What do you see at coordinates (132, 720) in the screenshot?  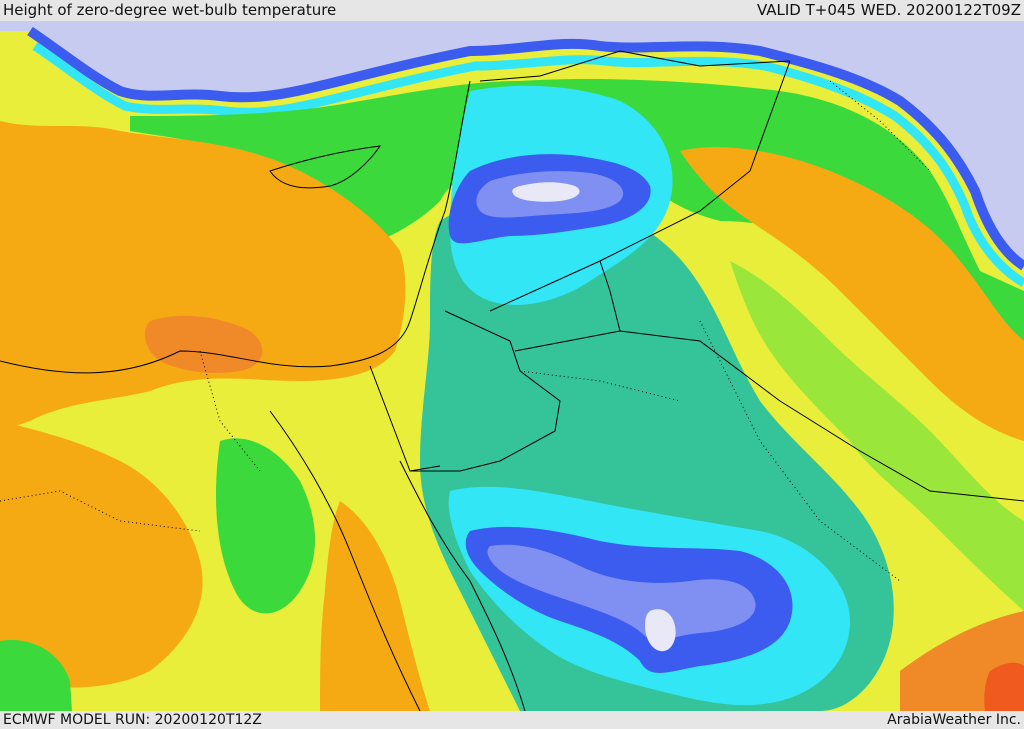 I see `model-run: ECMWF MODEL RUN: 20200120T12Z` at bounding box center [132, 720].